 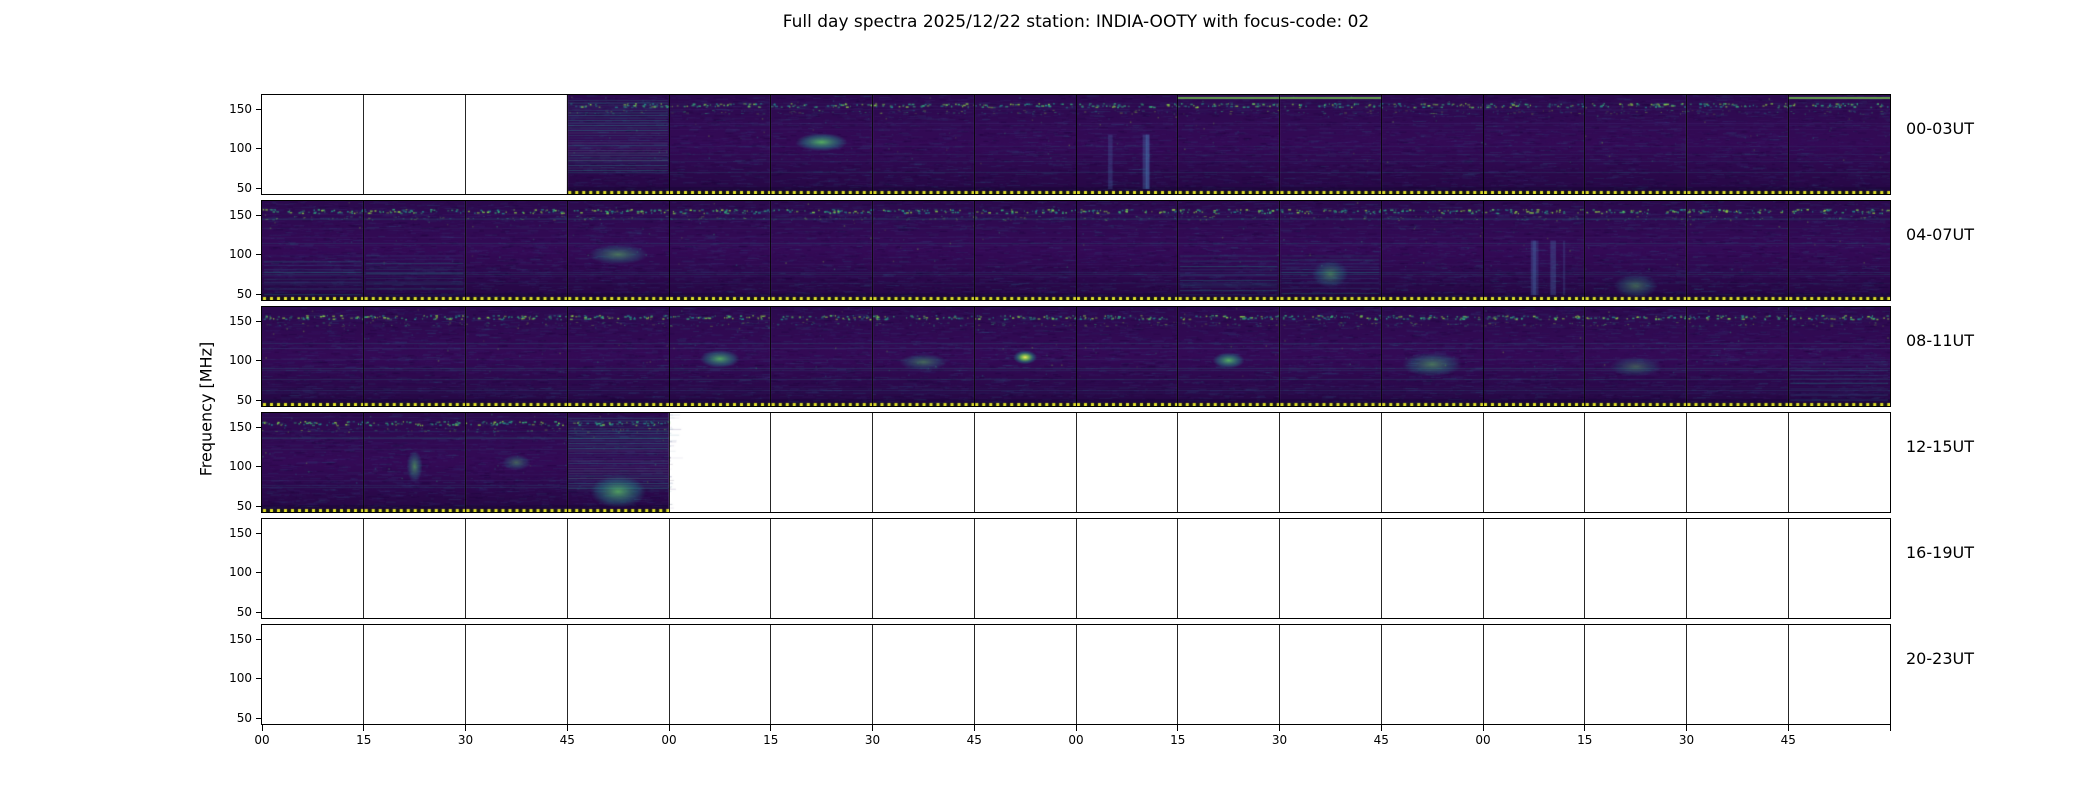 What do you see at coordinates (1279, 740) in the screenshot?
I see `x-tick-label: 30` at bounding box center [1279, 740].